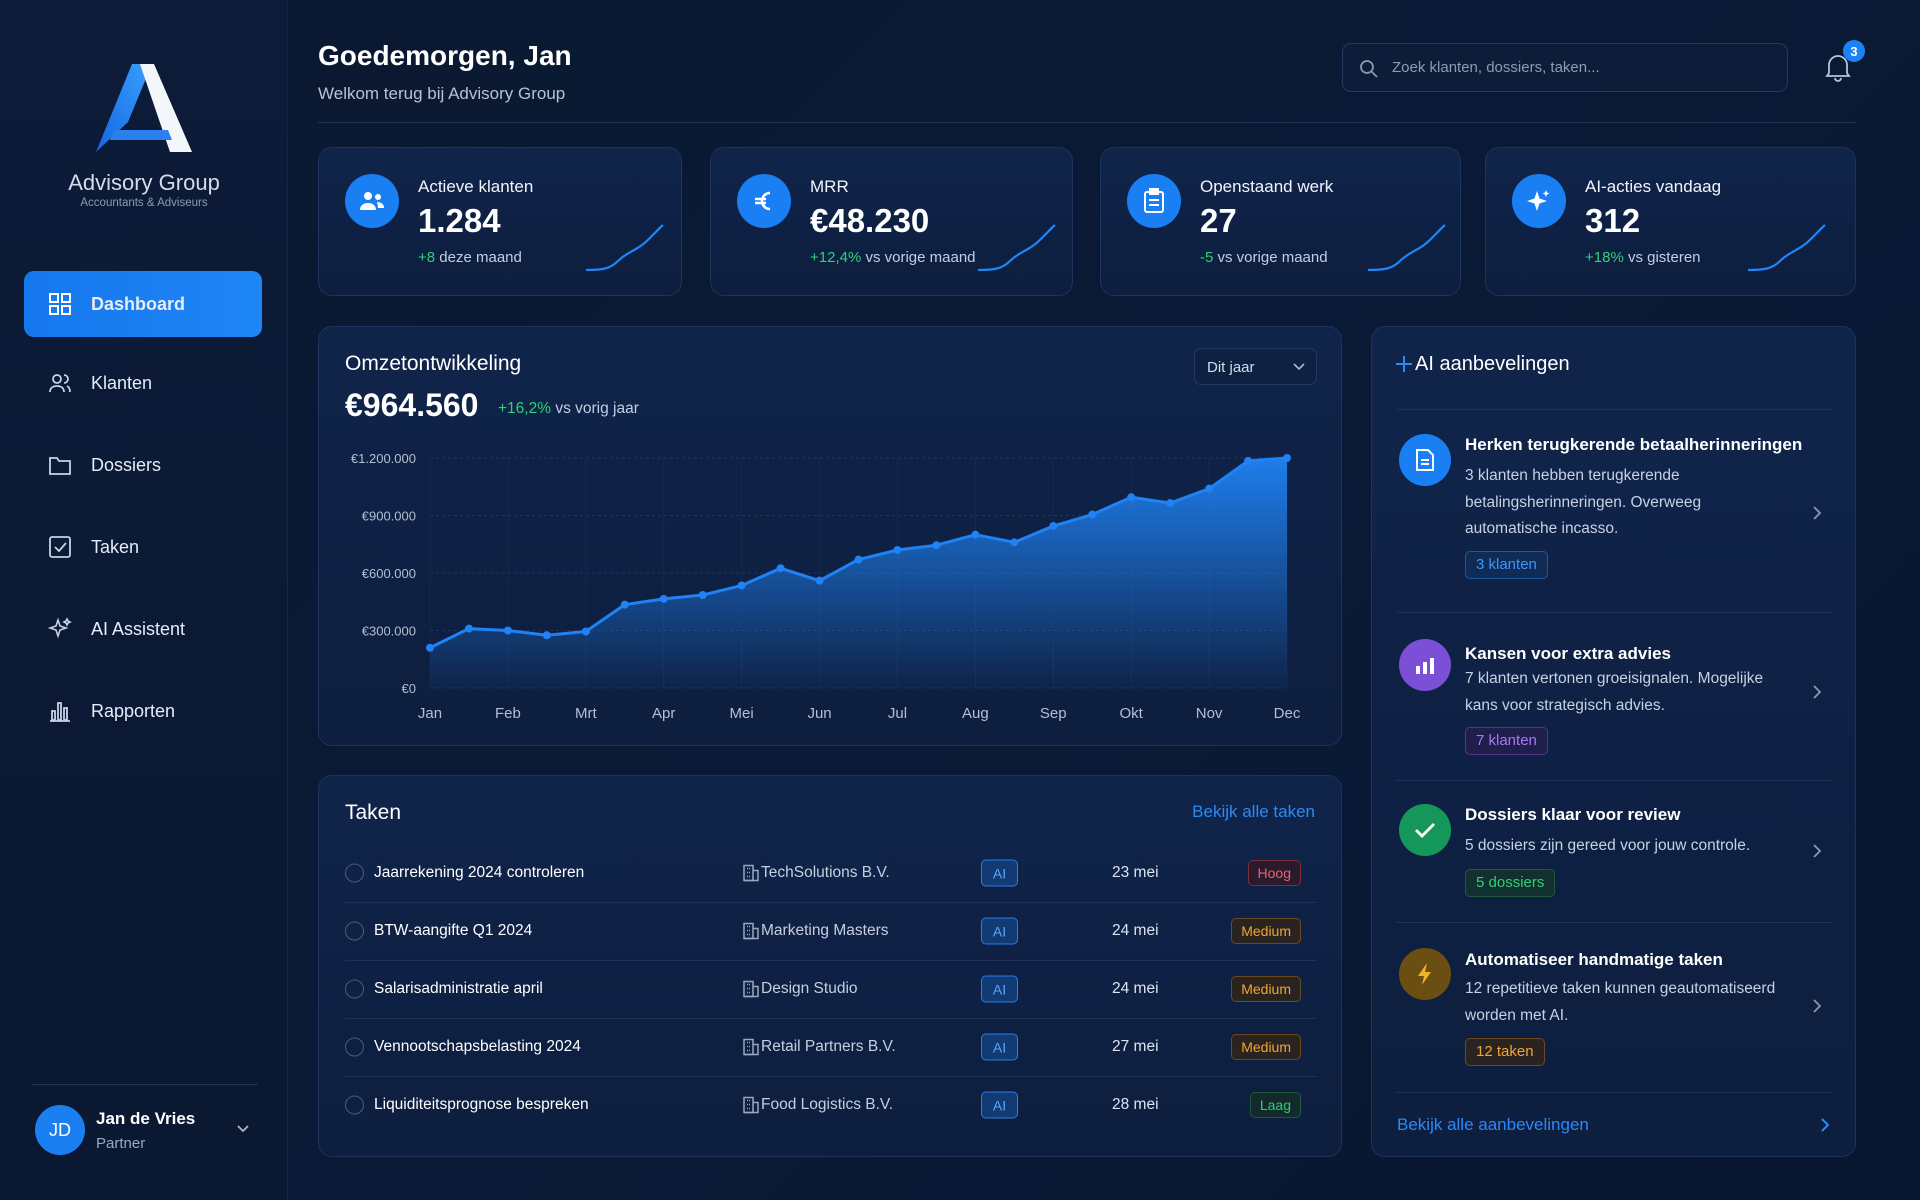 The height and width of the screenshot is (1200, 1920). Describe the element at coordinates (1017, 248) in the screenshot. I see `sparkline` at that location.